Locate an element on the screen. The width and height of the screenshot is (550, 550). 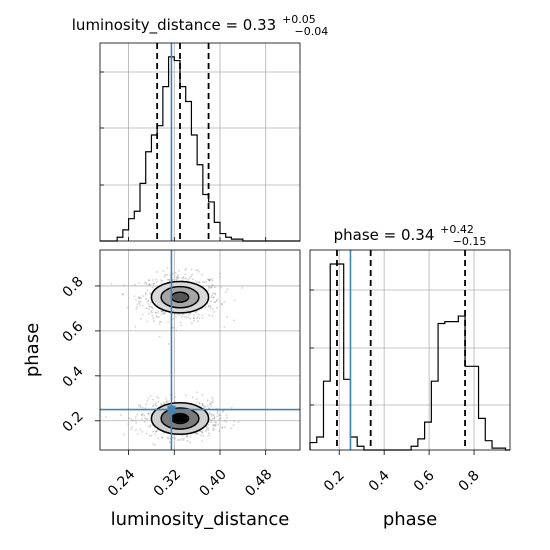
lum-xtick-label: 0.32 is located at coordinates (167, 482).